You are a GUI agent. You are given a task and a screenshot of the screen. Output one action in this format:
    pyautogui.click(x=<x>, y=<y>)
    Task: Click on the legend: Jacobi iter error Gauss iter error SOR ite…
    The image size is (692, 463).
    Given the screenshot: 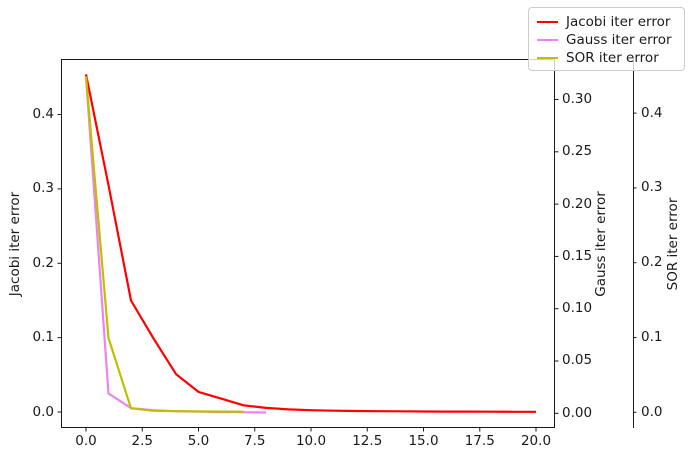 What is the action you would take?
    pyautogui.click(x=606, y=39)
    